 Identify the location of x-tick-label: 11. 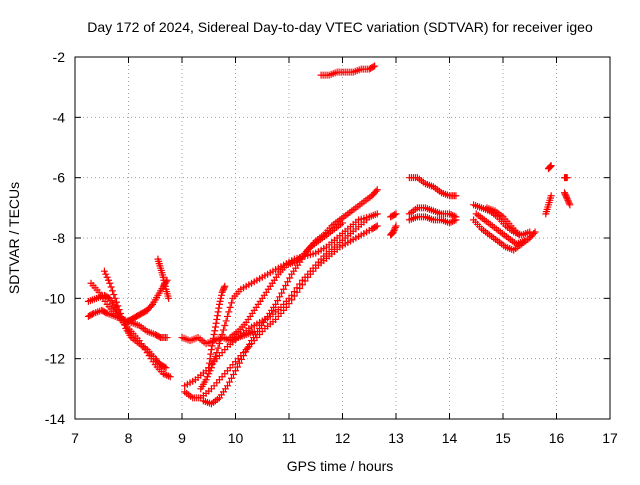
(289, 438).